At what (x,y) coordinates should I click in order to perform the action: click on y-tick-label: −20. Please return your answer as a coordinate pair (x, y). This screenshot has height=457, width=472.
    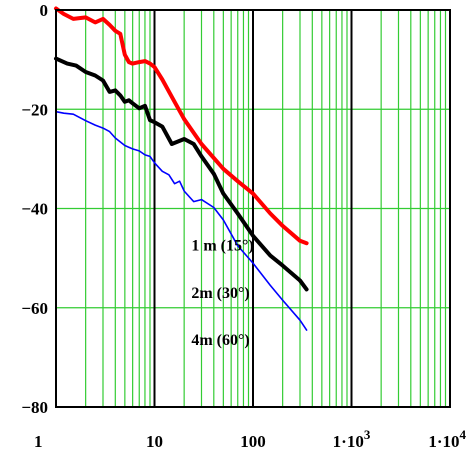
    Looking at the image, I should click on (34, 109).